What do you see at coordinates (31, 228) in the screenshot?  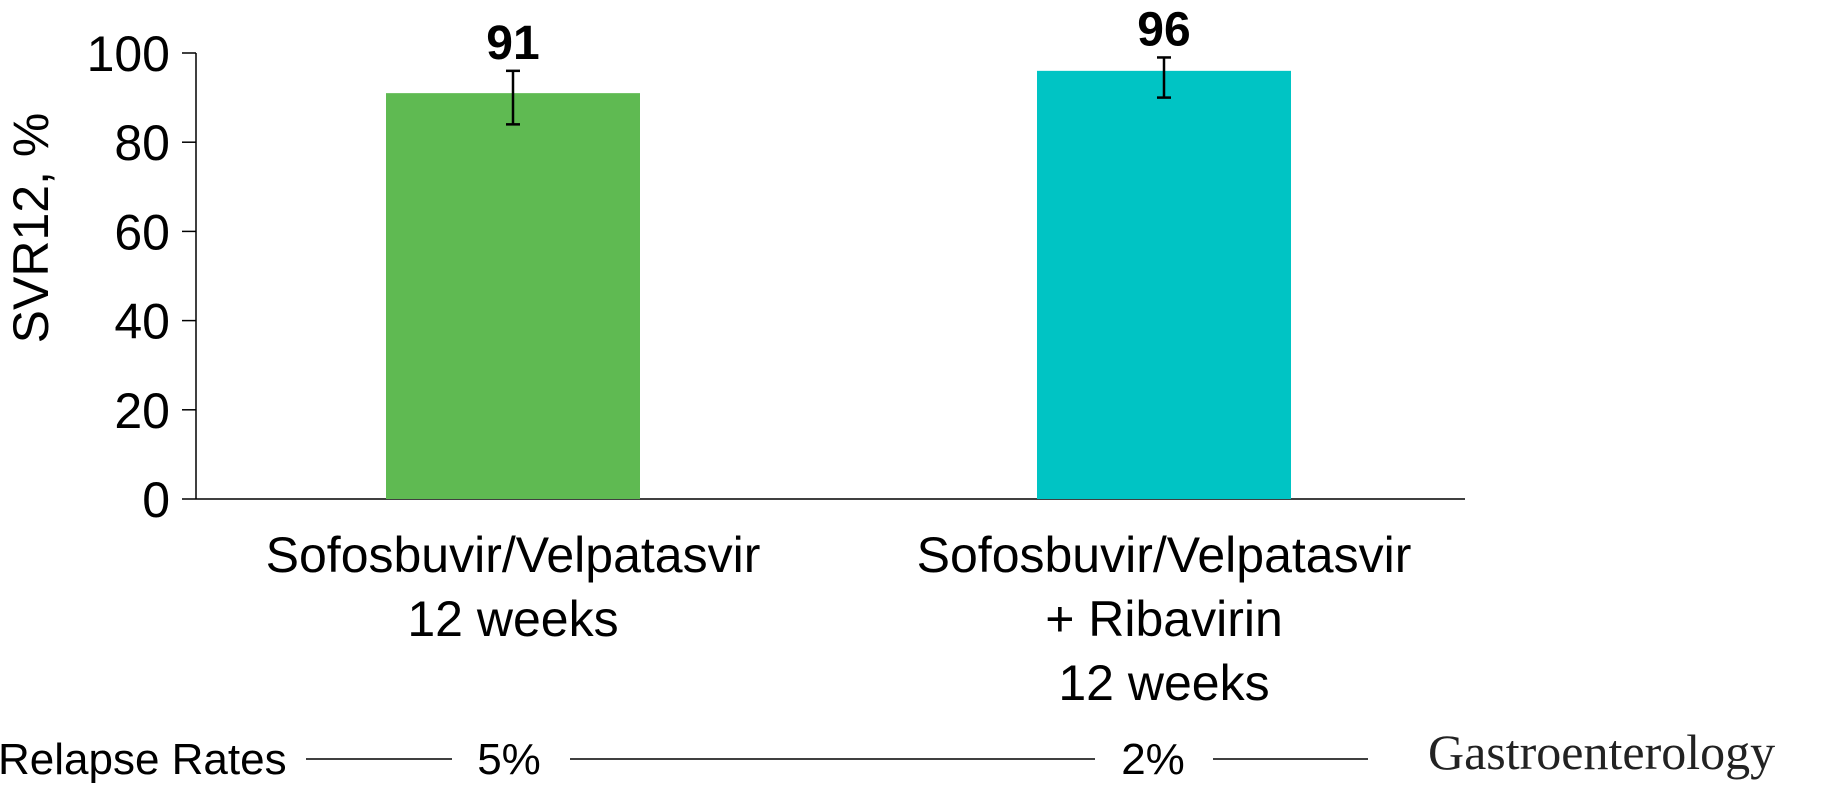 I see `y-axis-title: SVR12, %` at bounding box center [31, 228].